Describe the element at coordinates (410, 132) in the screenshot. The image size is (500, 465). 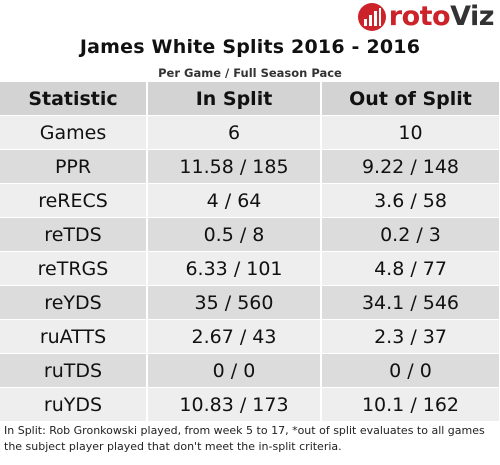
I see `out-of-split-cell: 10` at that location.